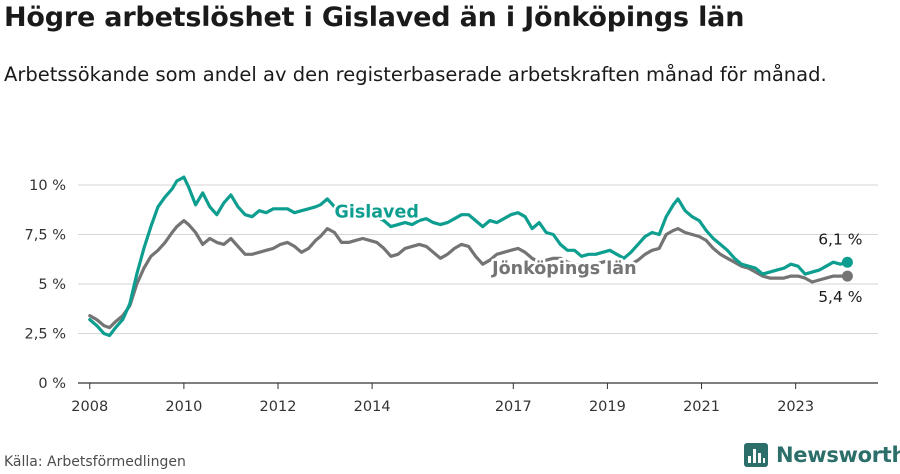  Describe the element at coordinates (89, 407) in the screenshot. I see `x-tick-label: 2008` at that location.